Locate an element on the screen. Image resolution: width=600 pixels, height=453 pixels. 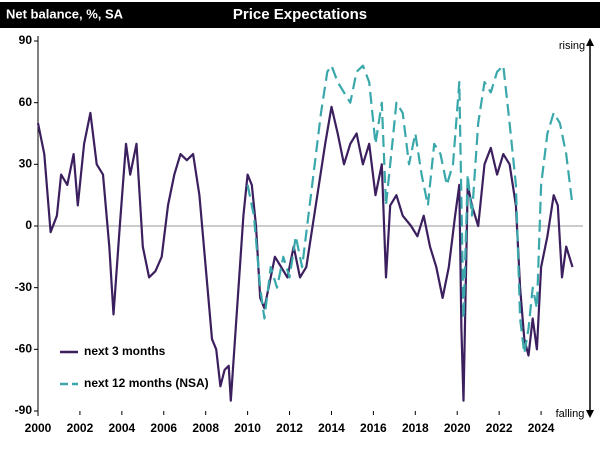
legend-label: next 3 months is located at coordinates (125, 351).